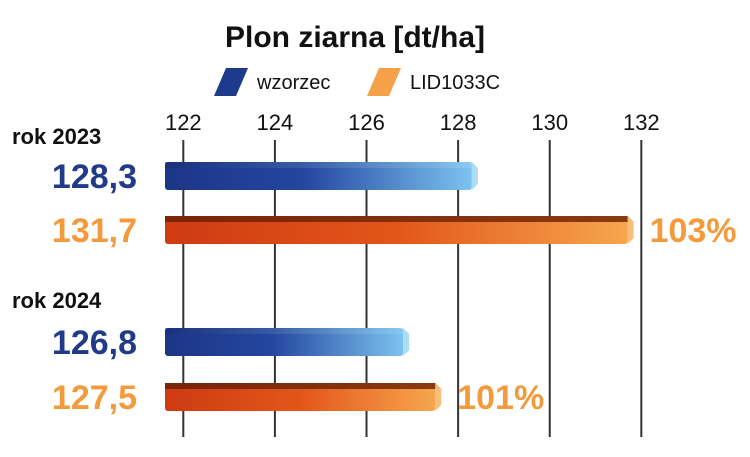 The height and width of the screenshot is (457, 750). I want to click on percent-label-2: 101%, so click(500, 398).